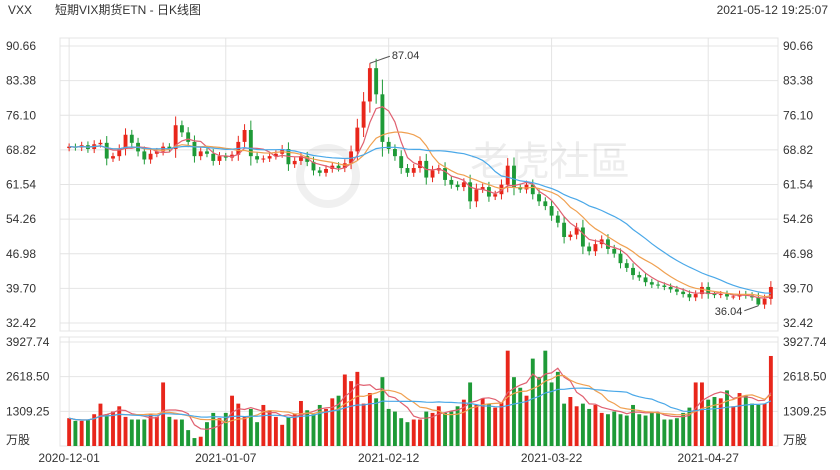 The height and width of the screenshot is (470, 840). What do you see at coordinates (709, 458) in the screenshot?
I see `date-tick-label: 2021-04-27` at bounding box center [709, 458].